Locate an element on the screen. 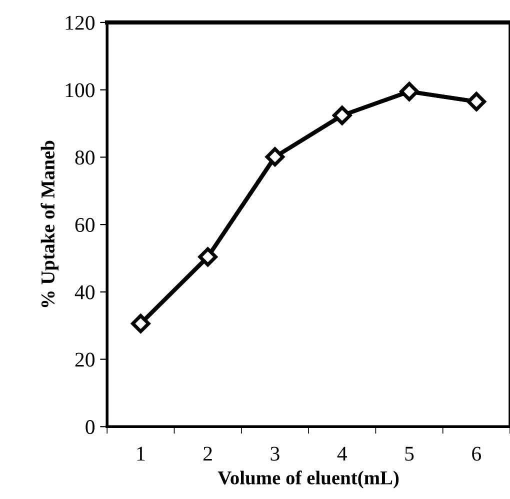 This screenshot has height=499, width=510. y-tick-label: 40 is located at coordinates (84, 292).